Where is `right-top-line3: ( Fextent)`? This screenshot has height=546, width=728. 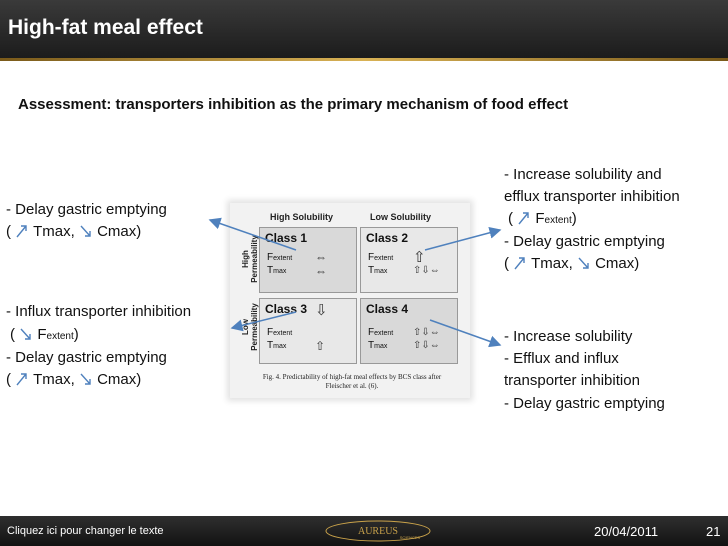 right-top-line3: ( Fextent) is located at coordinates (542, 219).